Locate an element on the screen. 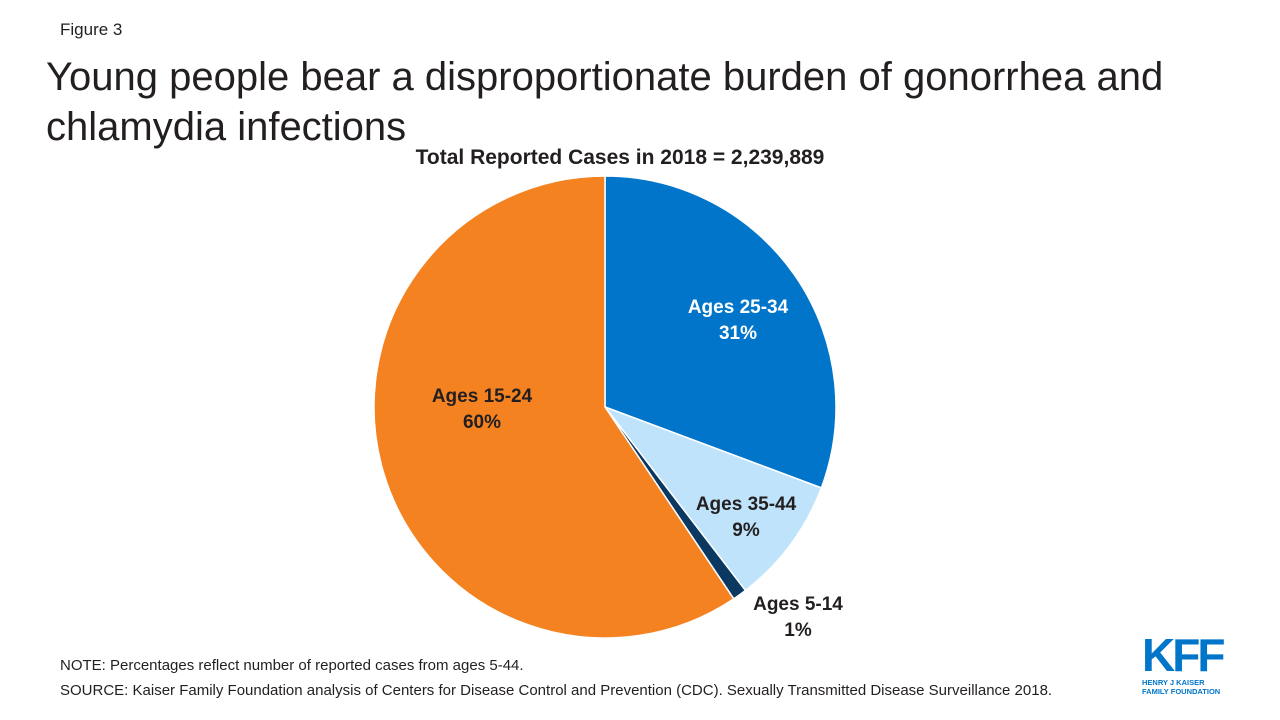  figure-label: Figure 3 is located at coordinates (91, 29).